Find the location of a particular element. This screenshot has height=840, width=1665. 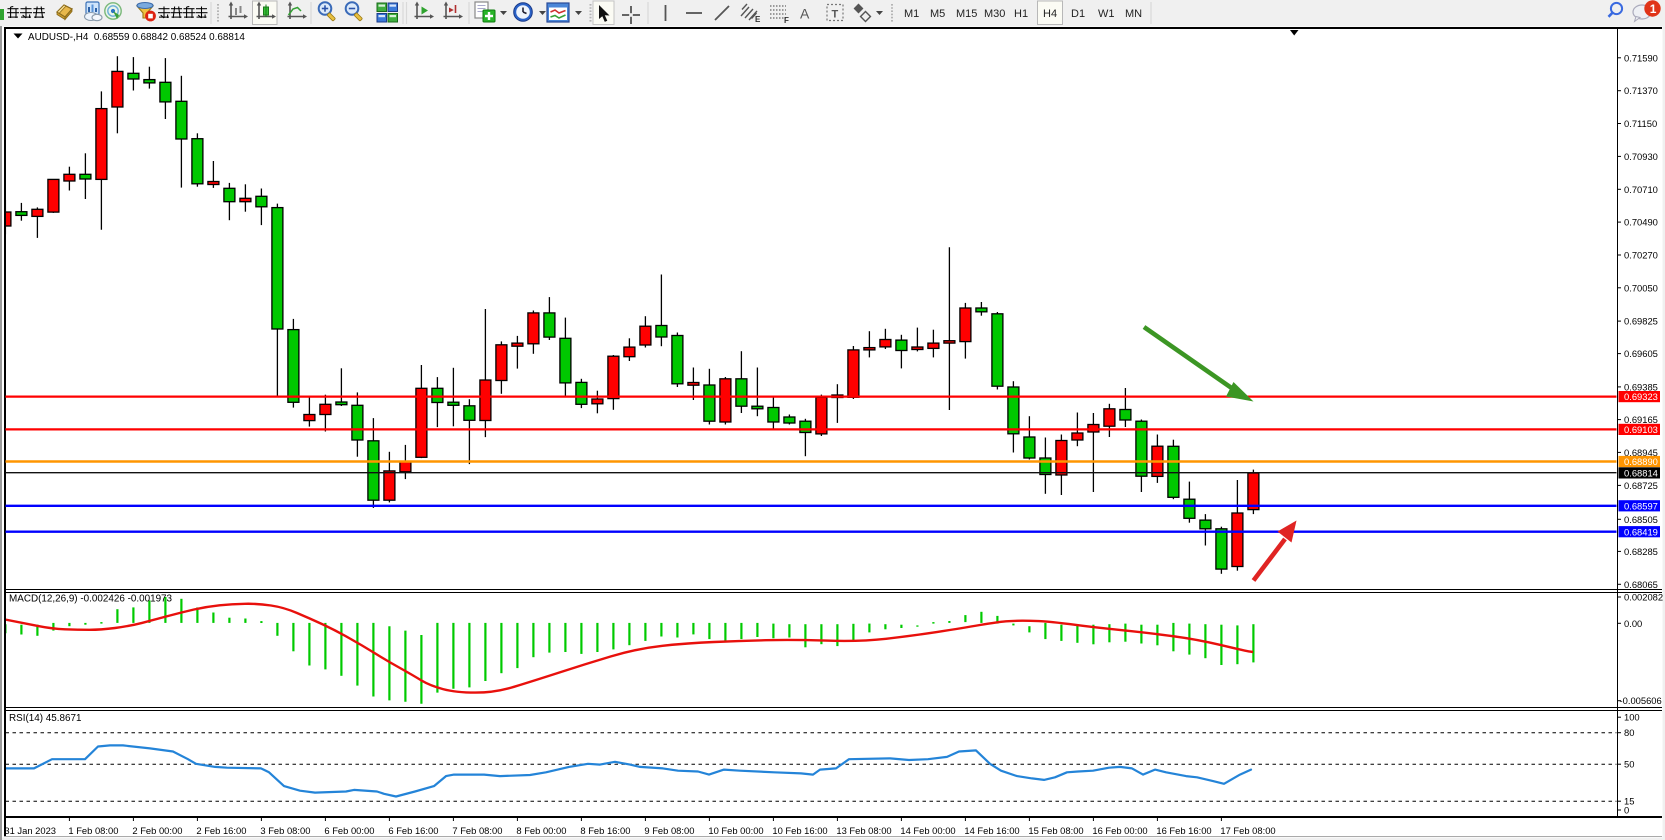

svg-text: 0.71590 is located at coordinates (1641, 57).